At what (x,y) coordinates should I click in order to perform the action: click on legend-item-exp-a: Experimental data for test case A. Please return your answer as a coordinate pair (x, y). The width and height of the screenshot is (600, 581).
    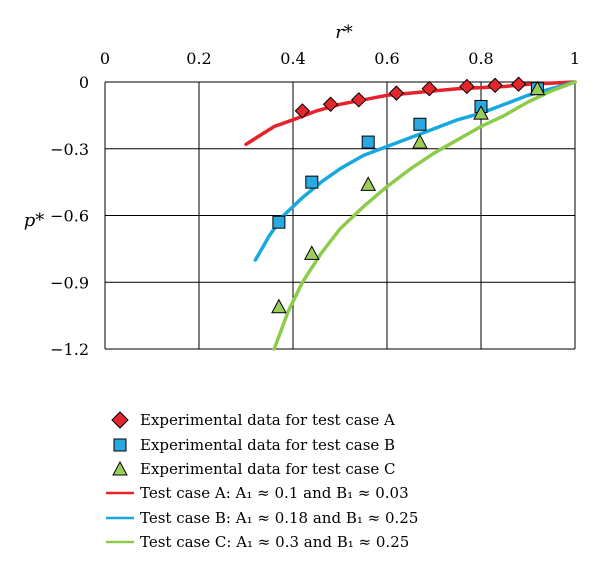
    Looking at the image, I should click on (340, 420).